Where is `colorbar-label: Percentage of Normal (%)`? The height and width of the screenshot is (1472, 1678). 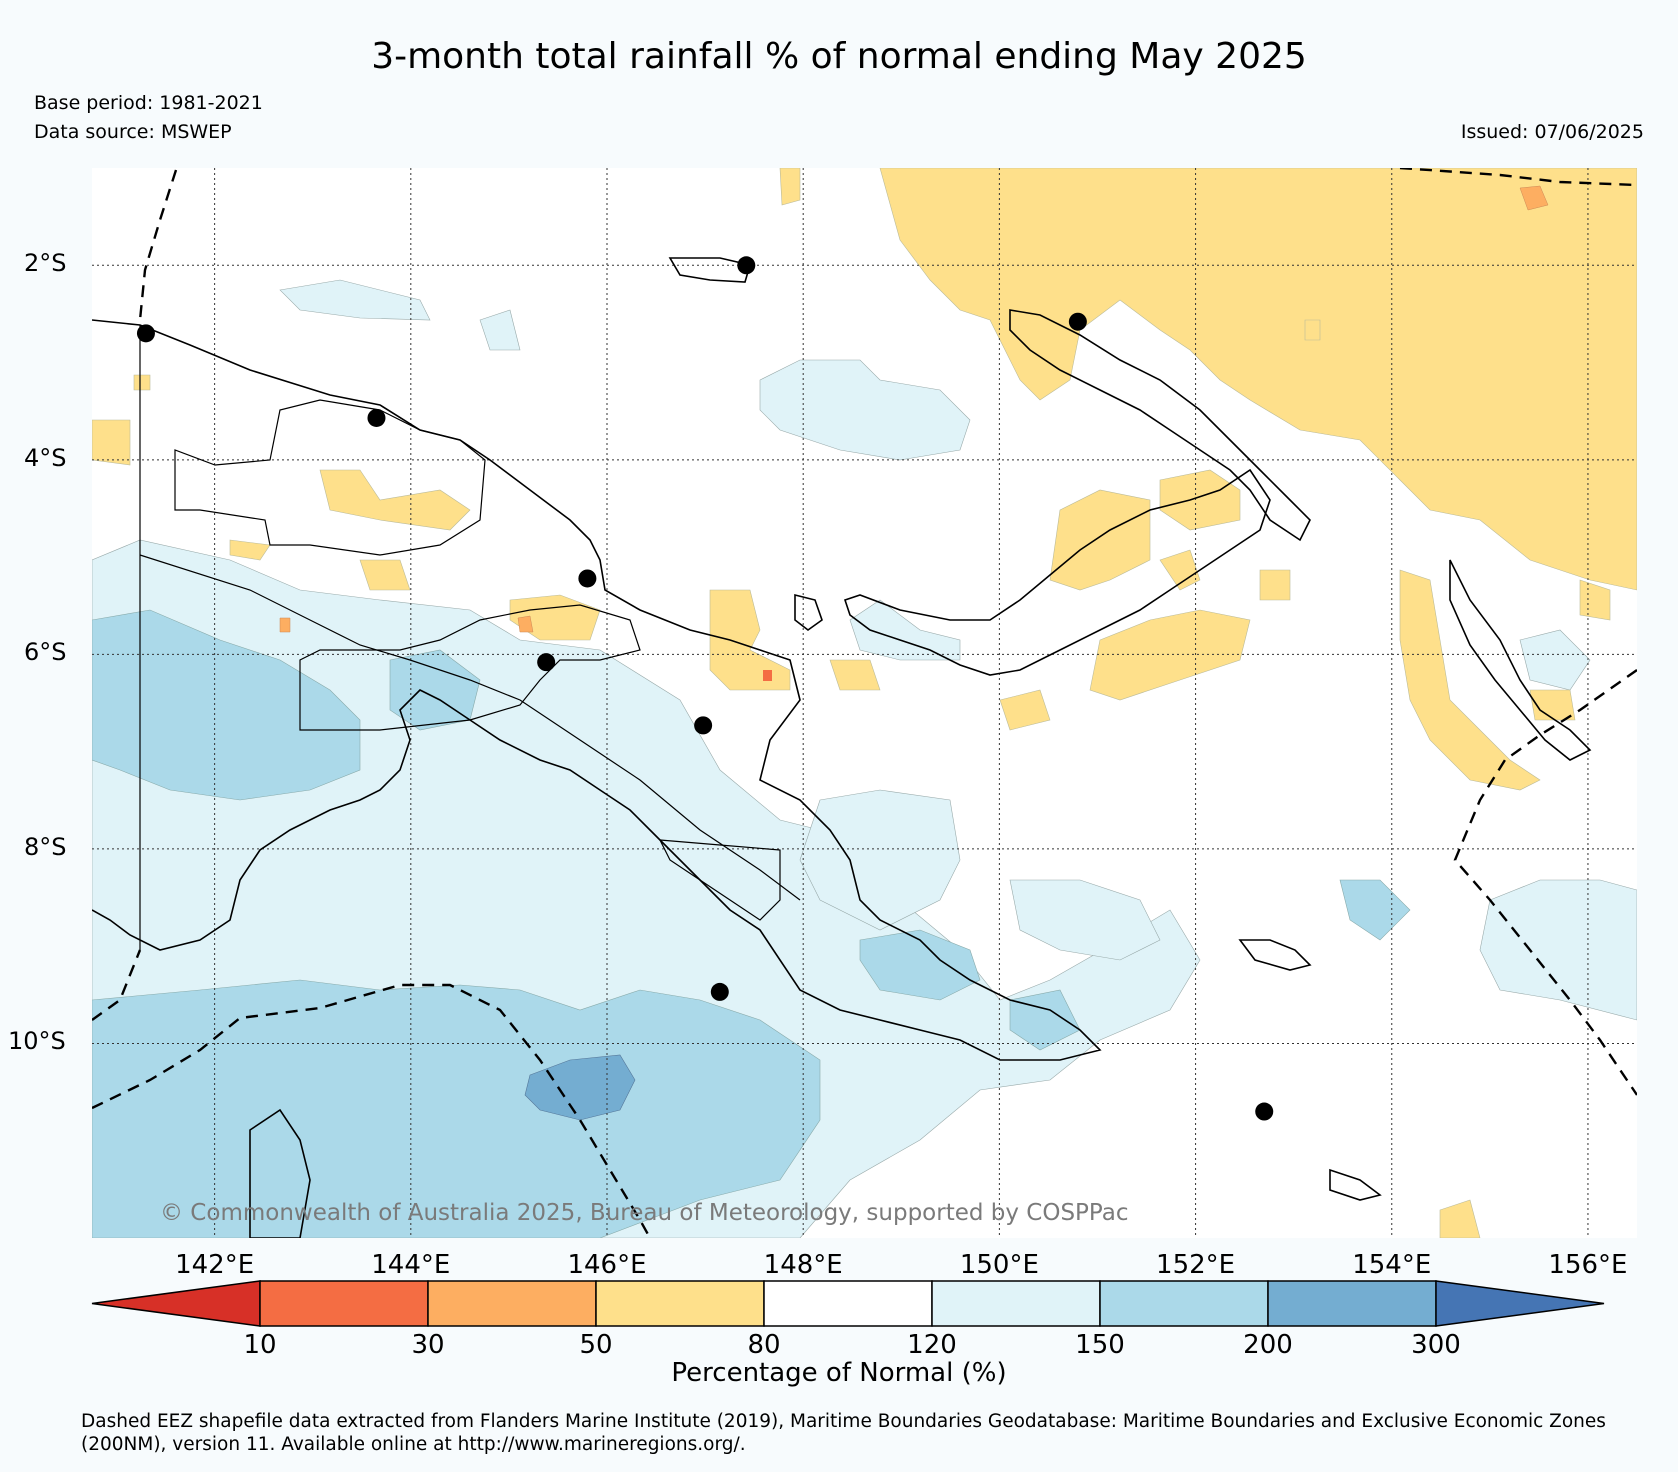 colorbar-label: Percentage of Normal (%) is located at coordinates (839, 1373).